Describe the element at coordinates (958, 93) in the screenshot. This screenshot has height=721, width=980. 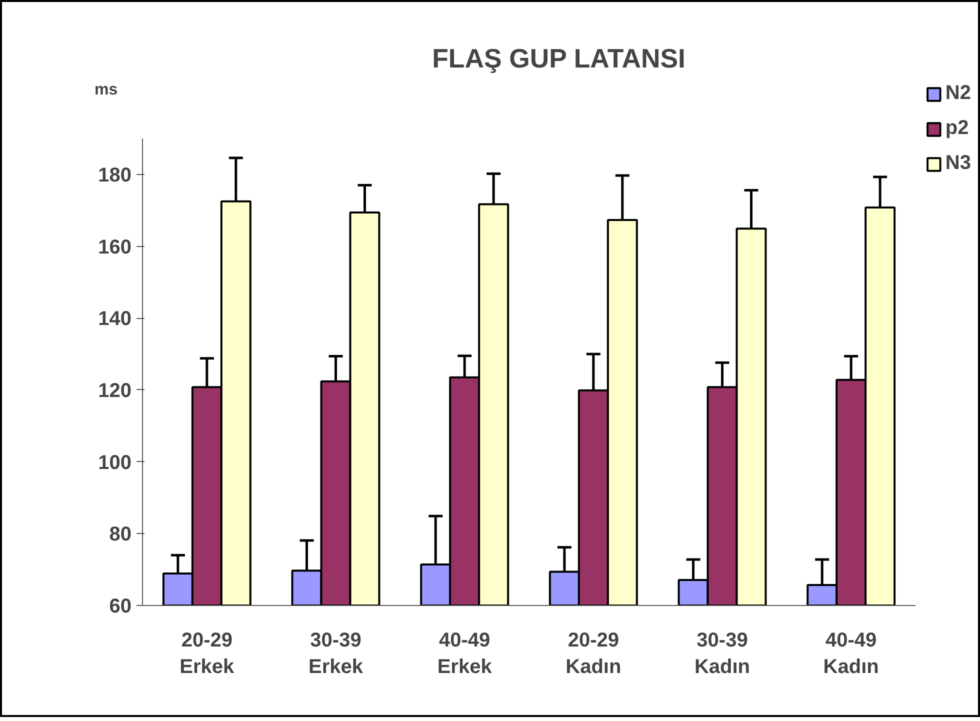
I see `legend-label: N2` at that location.